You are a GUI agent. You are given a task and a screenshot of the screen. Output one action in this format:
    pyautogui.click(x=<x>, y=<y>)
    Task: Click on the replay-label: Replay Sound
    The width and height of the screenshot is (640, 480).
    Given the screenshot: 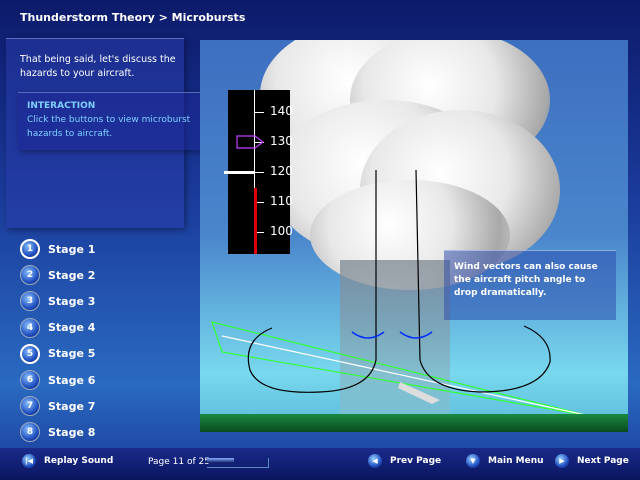 What is the action you would take?
    pyautogui.click(x=79, y=461)
    